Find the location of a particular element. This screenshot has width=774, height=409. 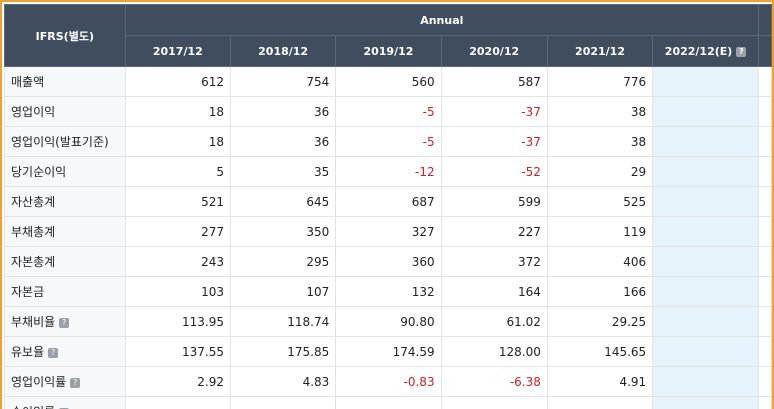

row-label: 자본총계 is located at coordinates (65, 261).